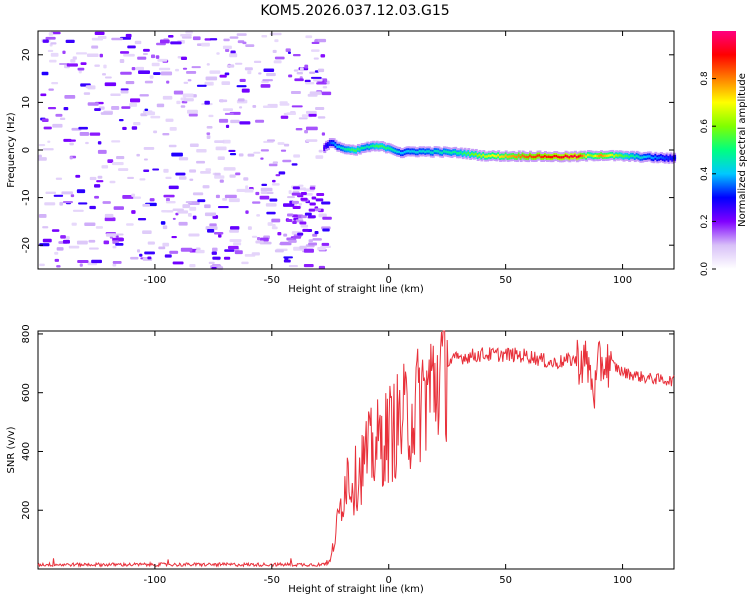 Image resolution: width=750 pixels, height=600 pixels. I want to click on x-tick-label: -50, so click(272, 580).